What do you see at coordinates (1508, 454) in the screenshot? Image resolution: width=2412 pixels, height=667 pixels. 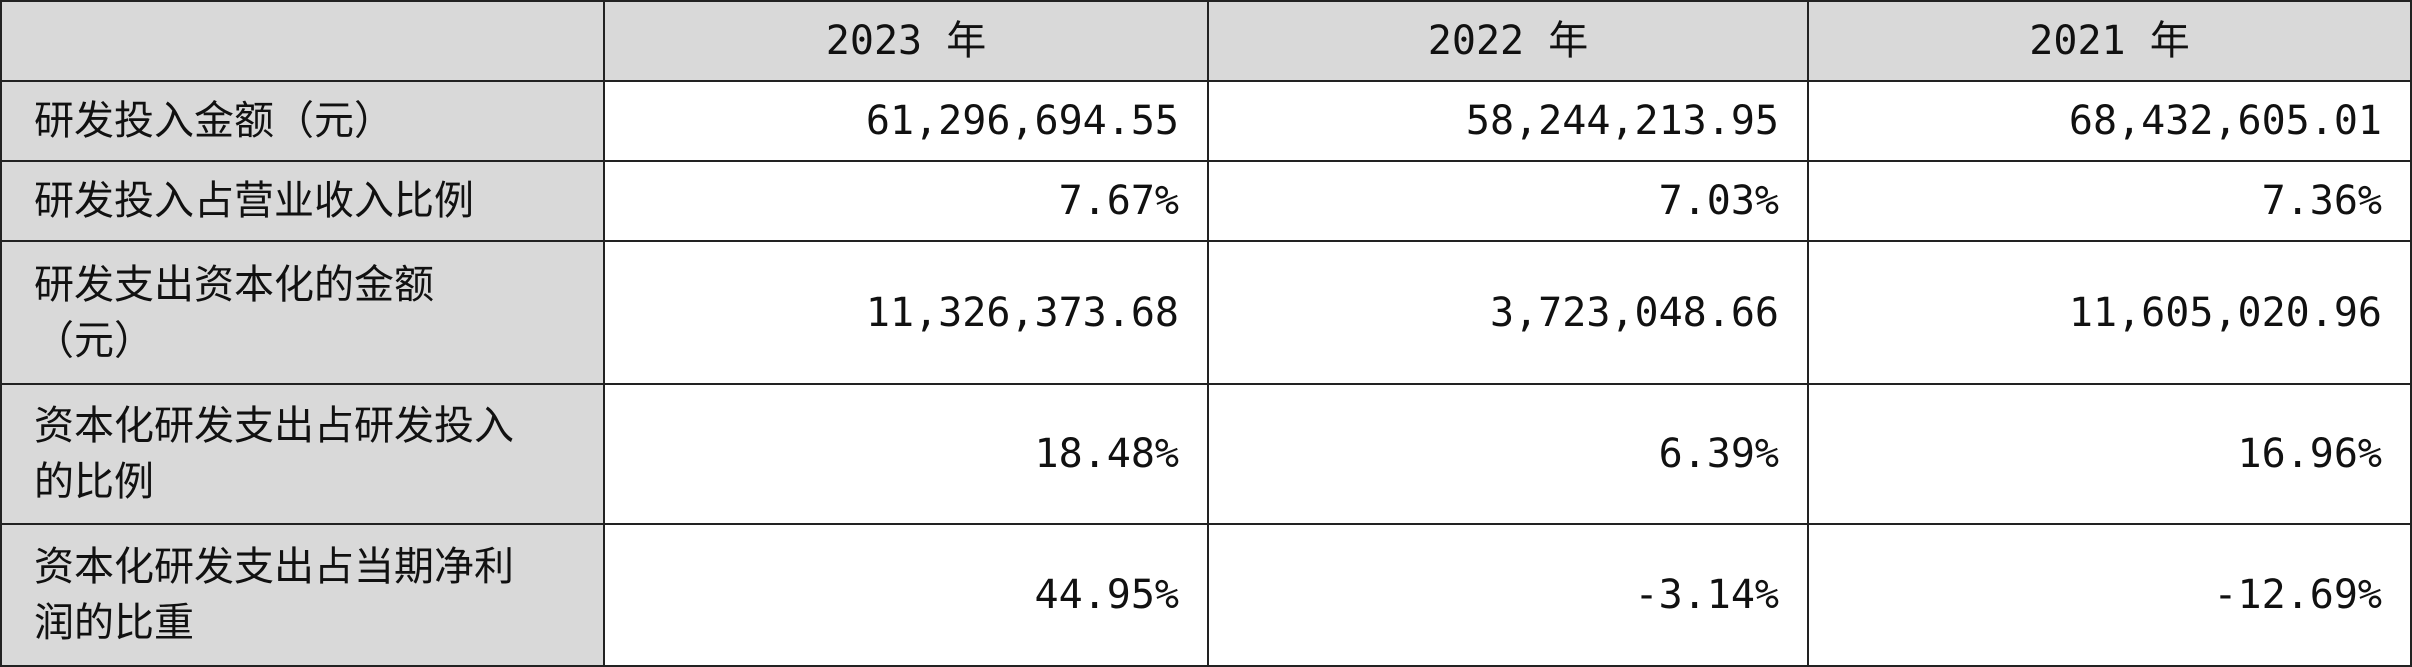 I see `value-cell: 6.39%` at bounding box center [1508, 454].